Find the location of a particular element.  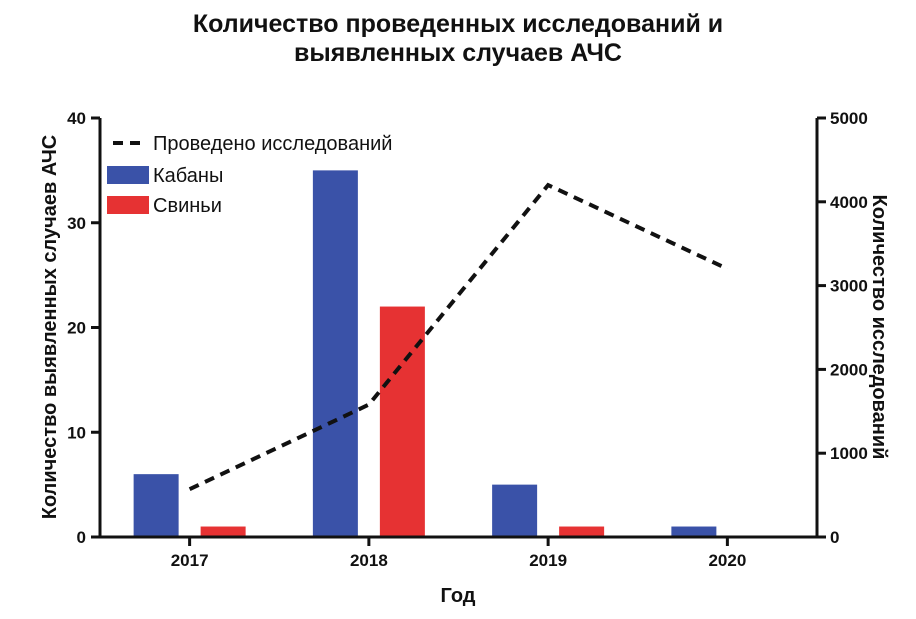

bar-boars-2019 is located at coordinates (515, 510).